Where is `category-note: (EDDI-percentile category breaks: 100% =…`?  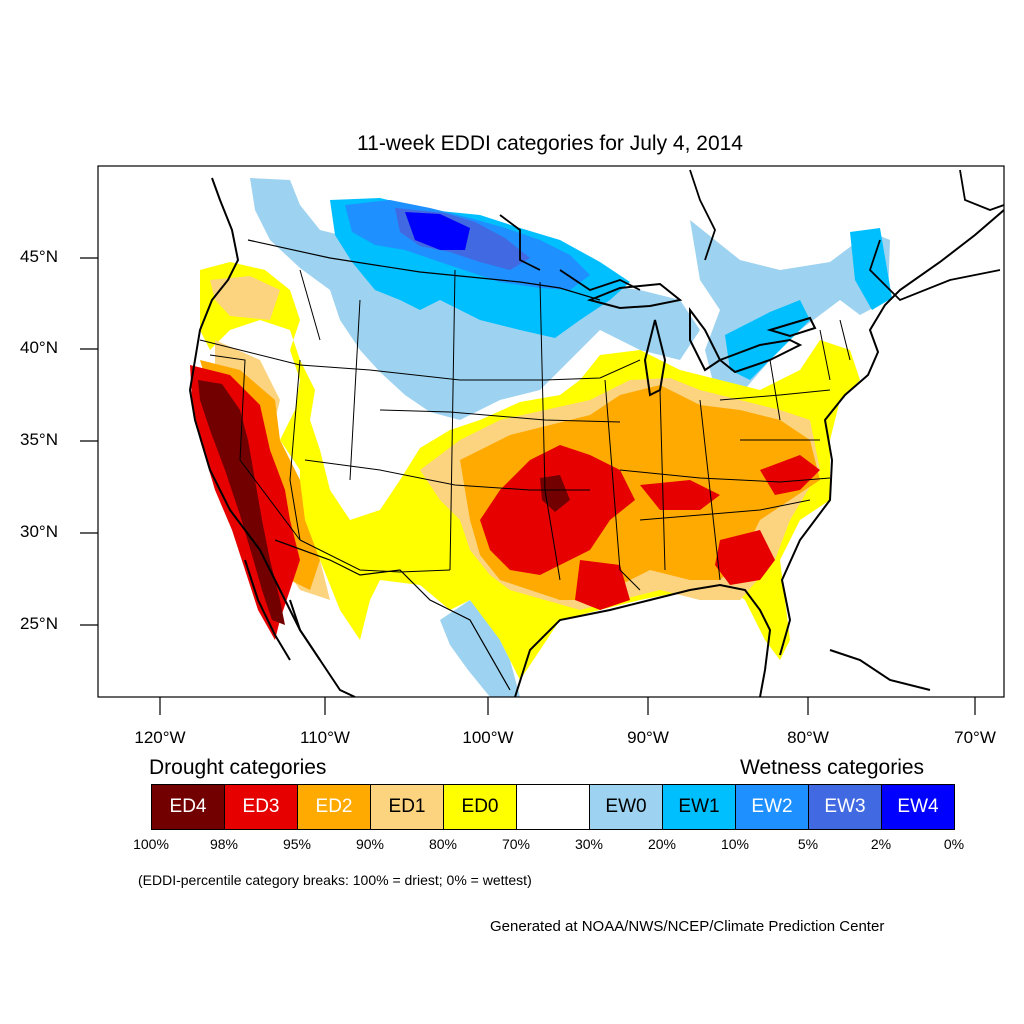
category-note: (EDDI-percentile category breaks: 100% =… is located at coordinates (335, 880).